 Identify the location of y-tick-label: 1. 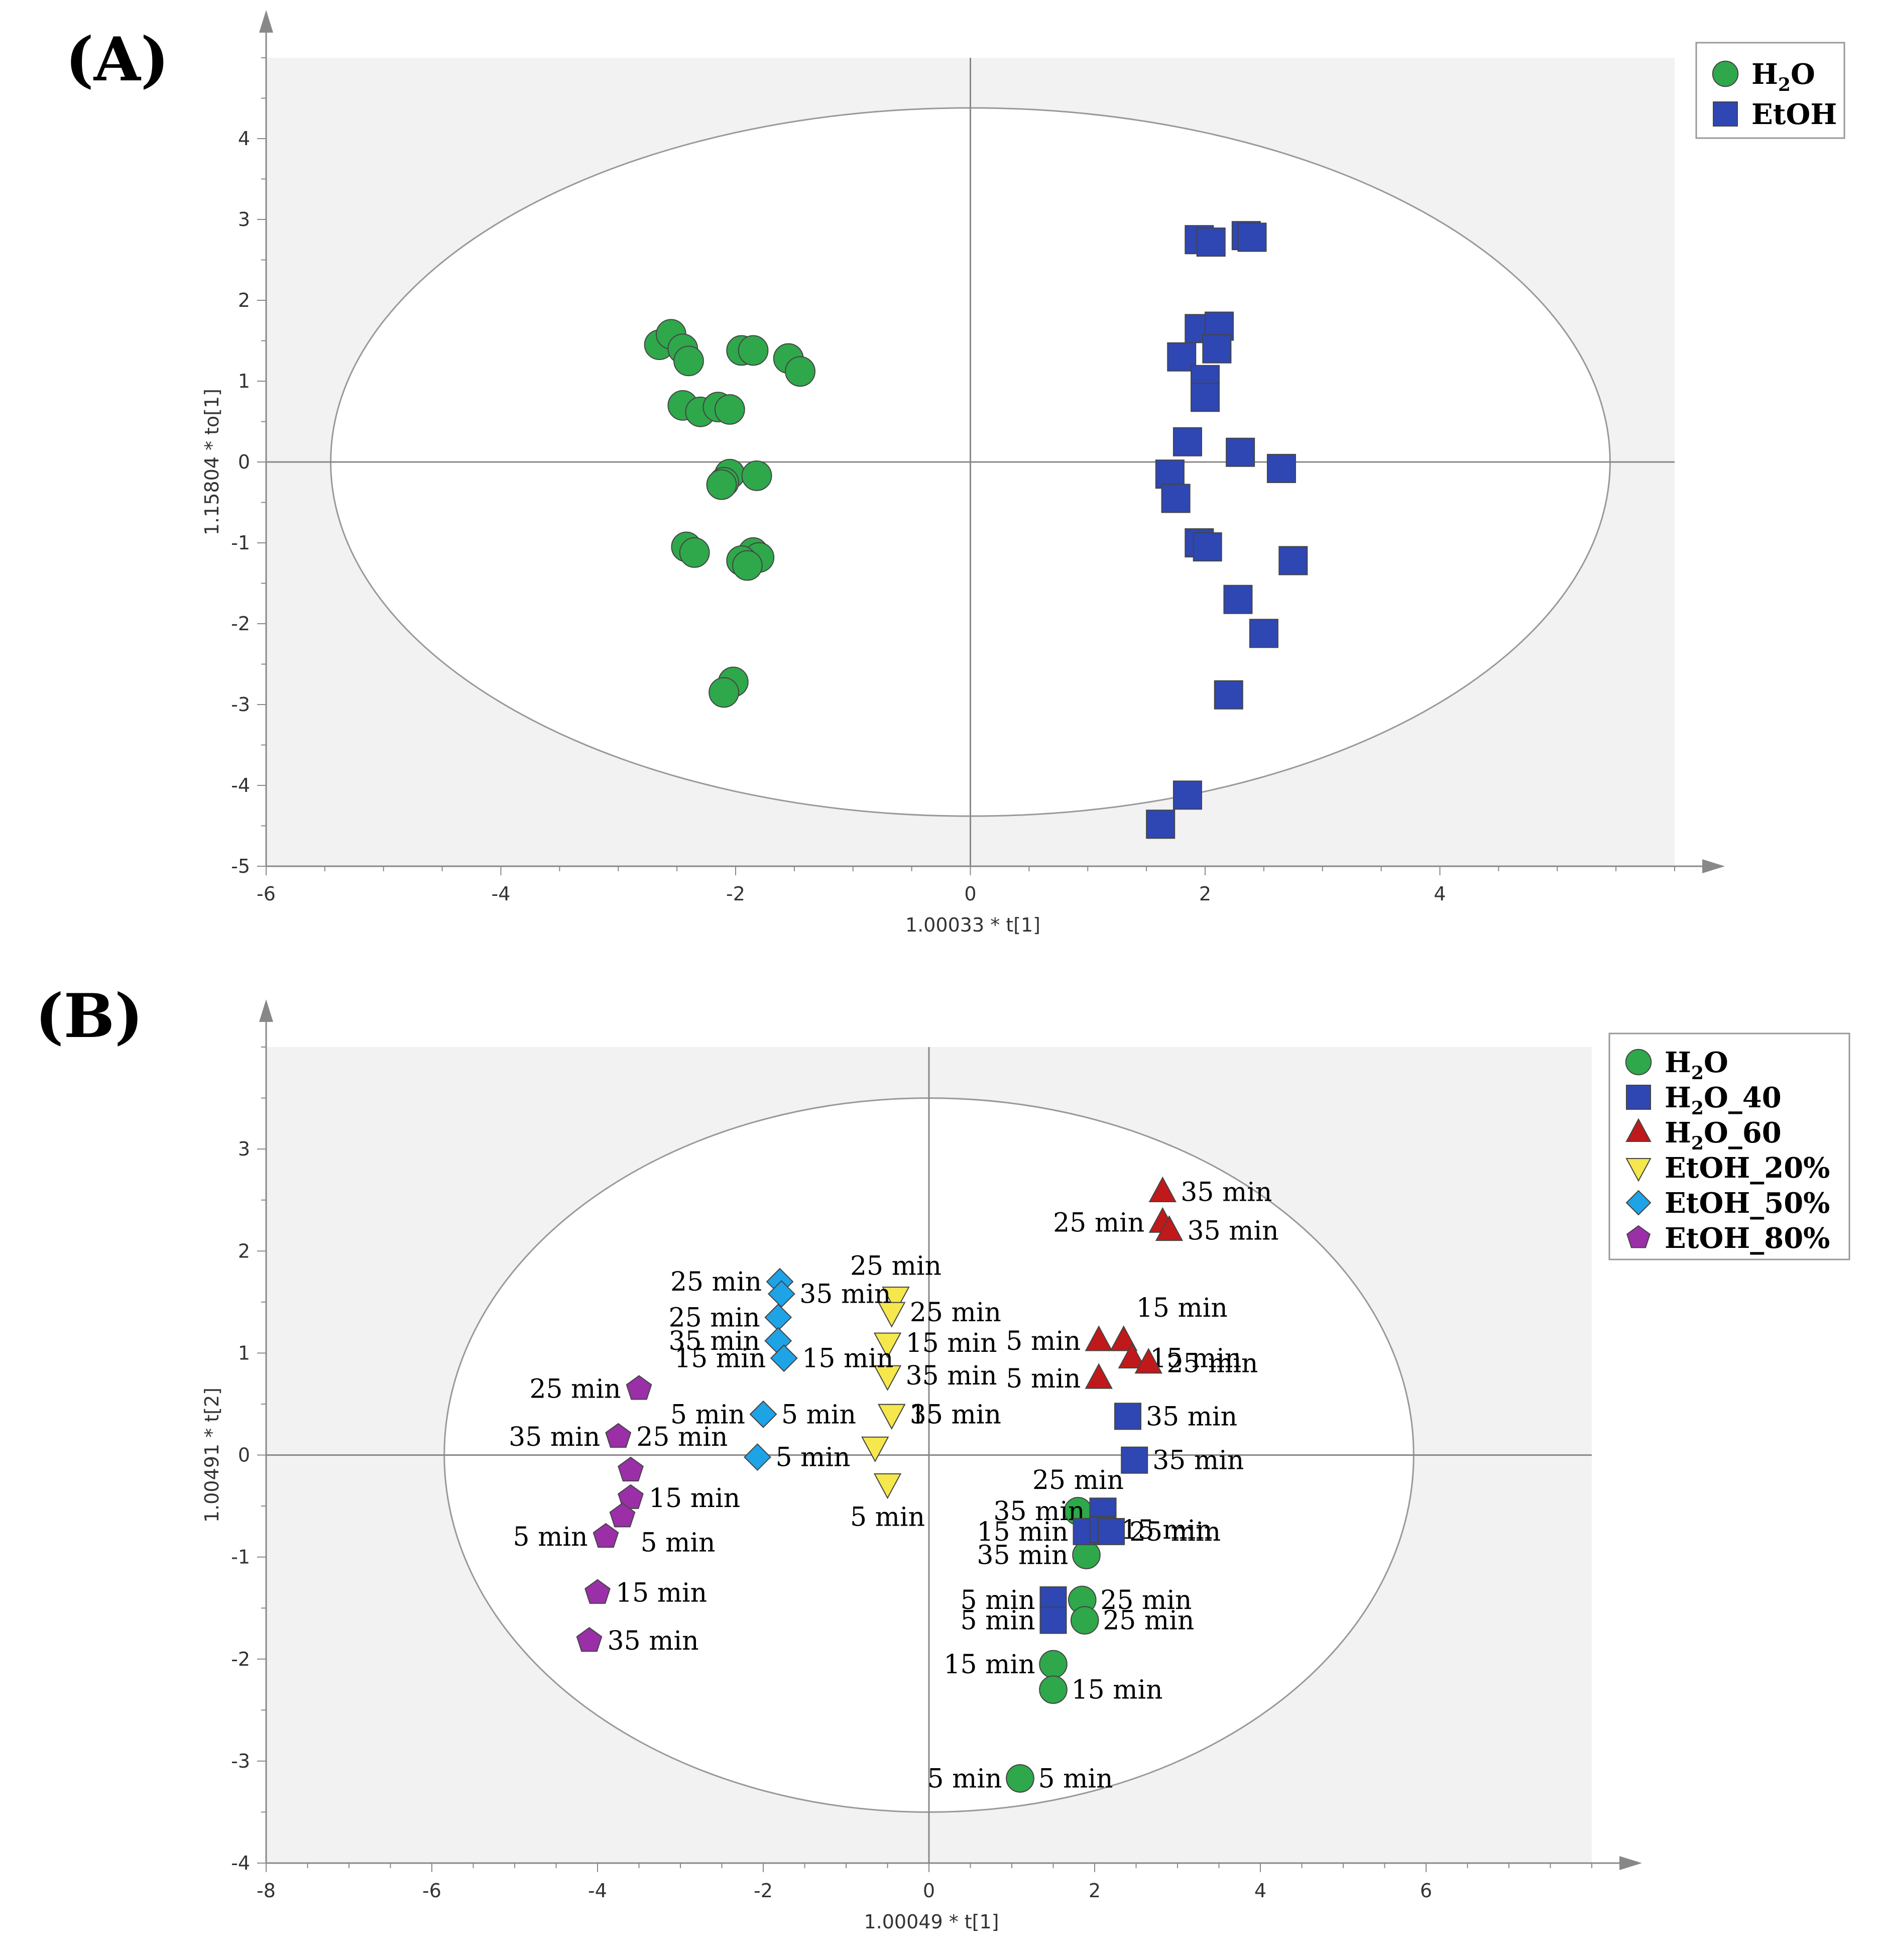
(244, 1353).